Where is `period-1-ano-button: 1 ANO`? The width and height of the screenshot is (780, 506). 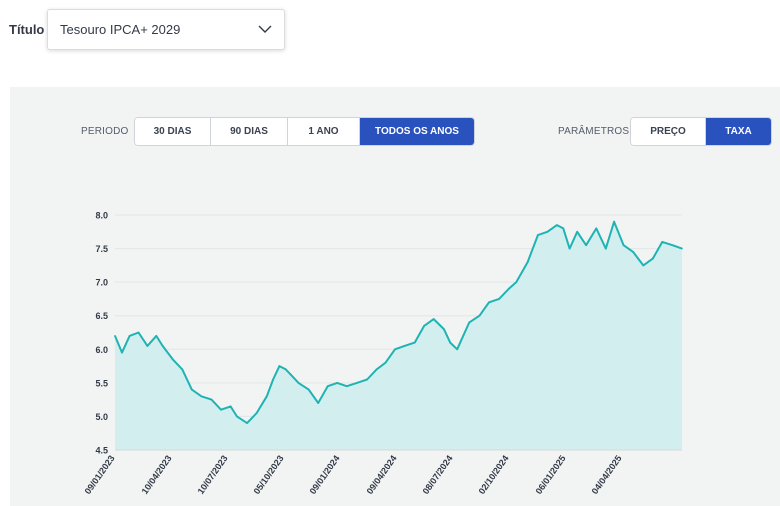 period-1-ano-button: 1 ANO is located at coordinates (324, 131).